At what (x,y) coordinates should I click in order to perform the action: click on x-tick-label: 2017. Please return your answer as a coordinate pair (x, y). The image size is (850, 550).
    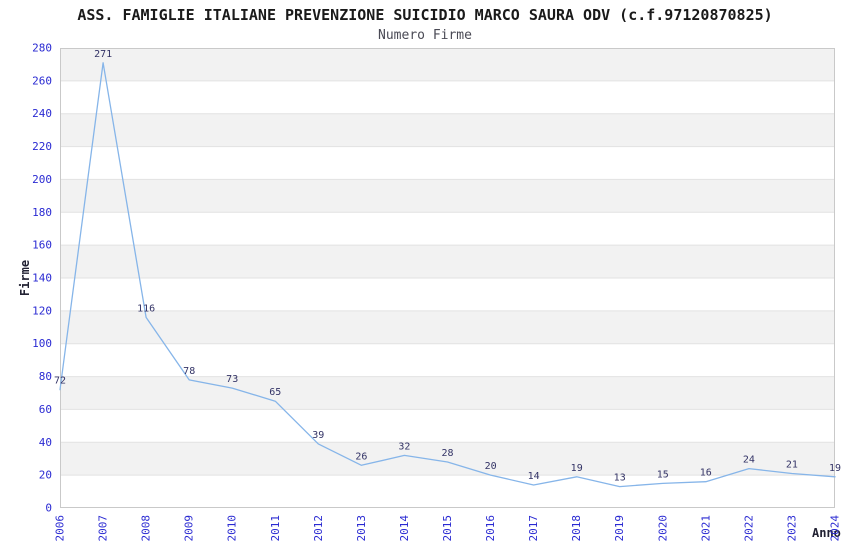
    Looking at the image, I should click on (533, 528).